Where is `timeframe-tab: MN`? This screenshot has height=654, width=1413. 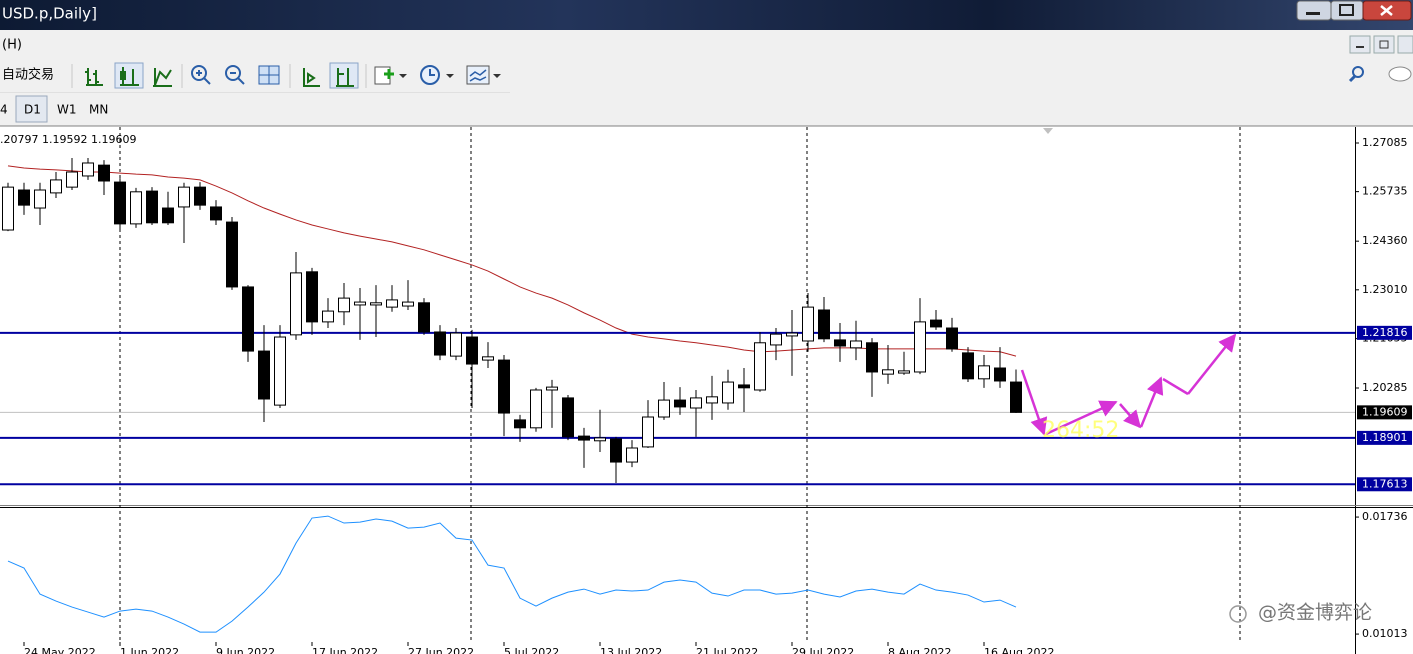
timeframe-tab: MN is located at coordinates (98, 110).